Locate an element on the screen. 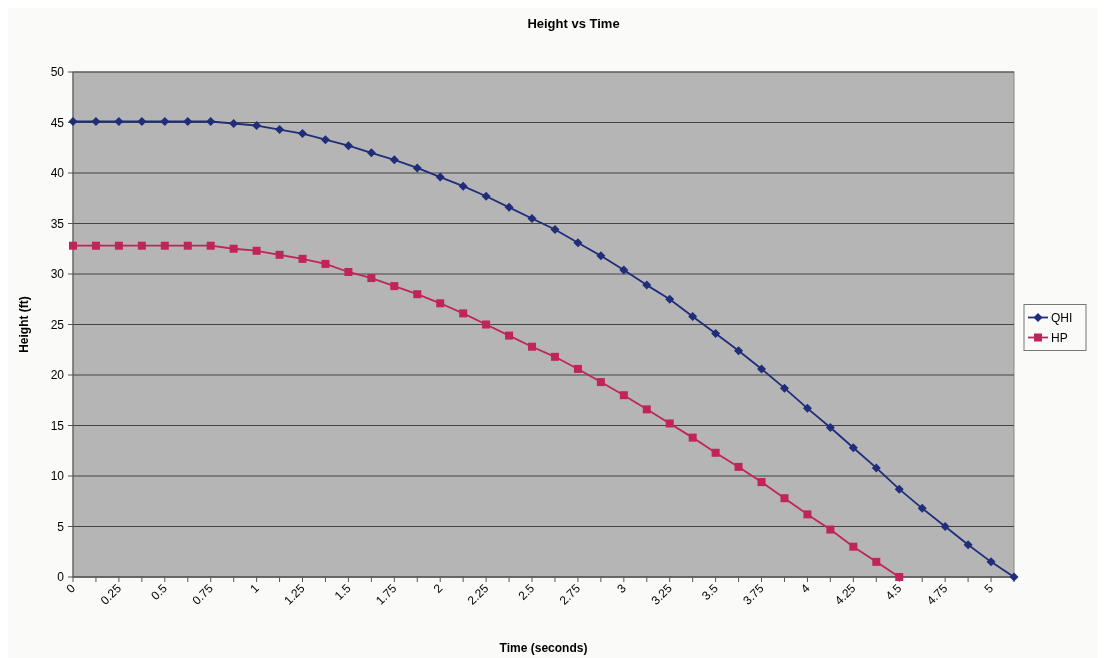 This screenshot has width=1106, height=658. y-tick-label: 30 is located at coordinates (57, 274).